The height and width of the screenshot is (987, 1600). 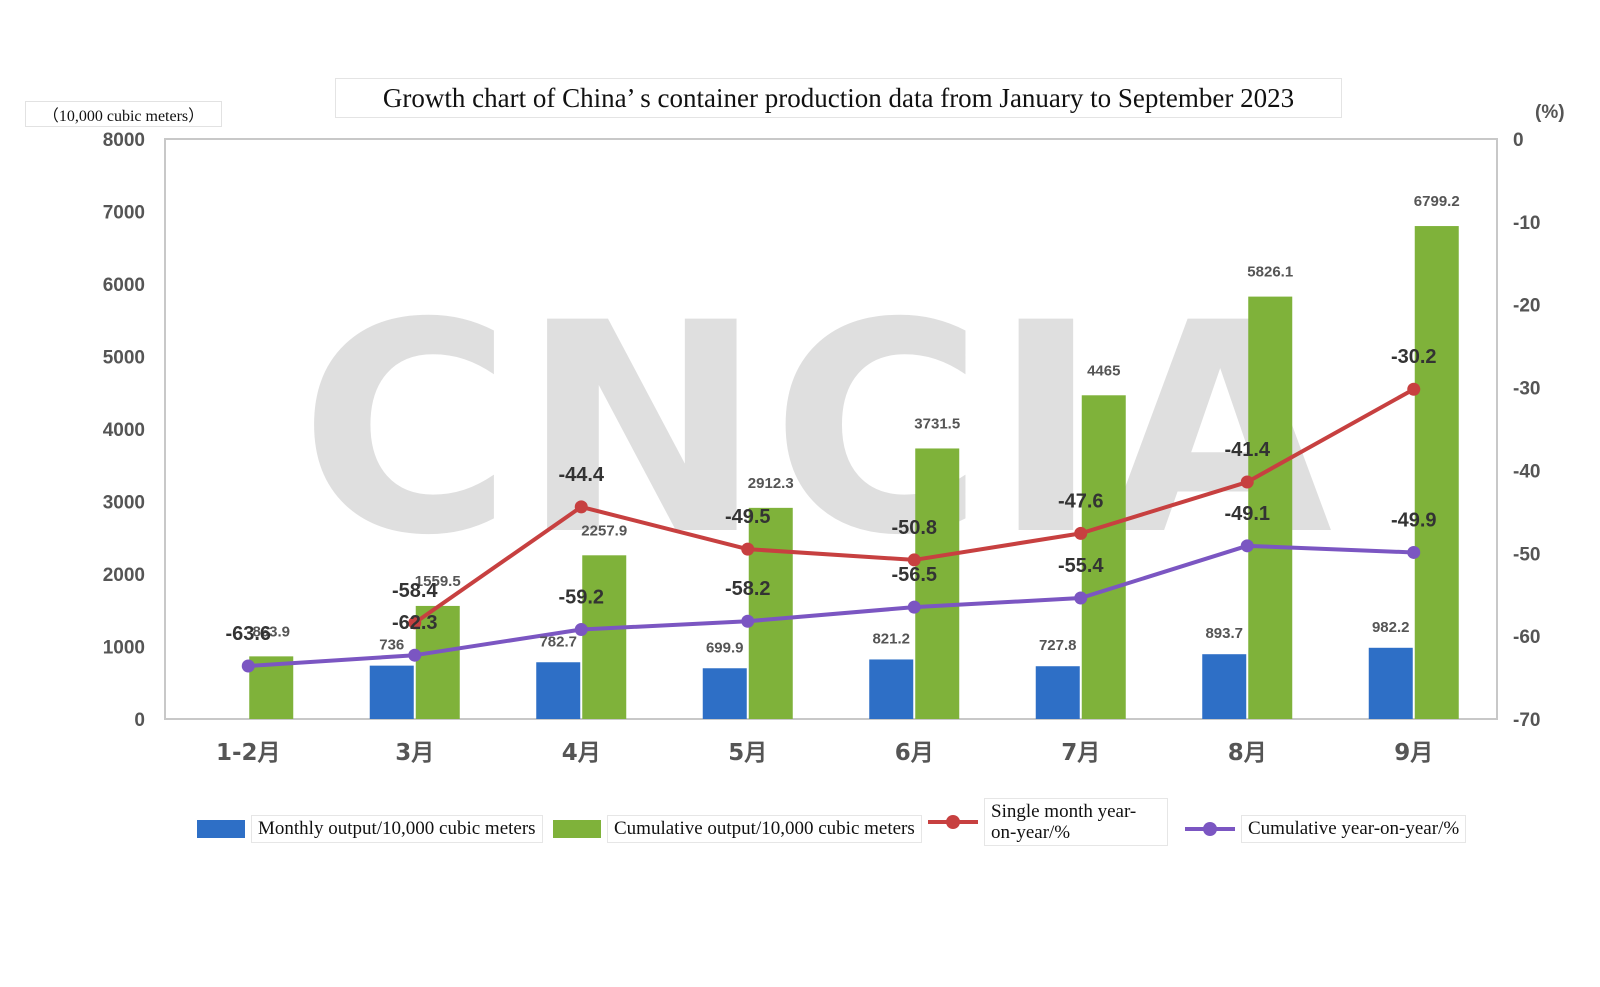 I want to click on legend-item-monthly-output: Monthly output/10,000 cubic meters, so click(x=370, y=829).